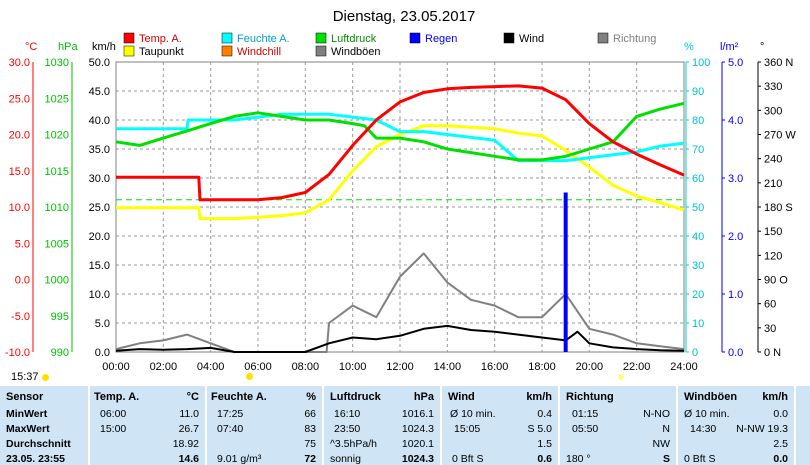 The height and width of the screenshot is (465, 810). What do you see at coordinates (423, 397) in the screenshot?
I see `stats-unit-pressure: hPa` at bounding box center [423, 397].